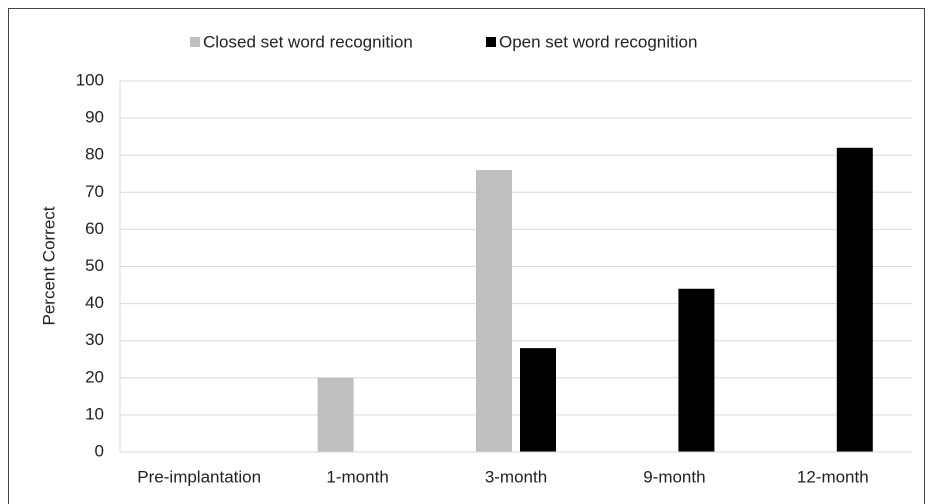  What do you see at coordinates (94, 376) in the screenshot?
I see `y-tick-label: 20` at bounding box center [94, 376].